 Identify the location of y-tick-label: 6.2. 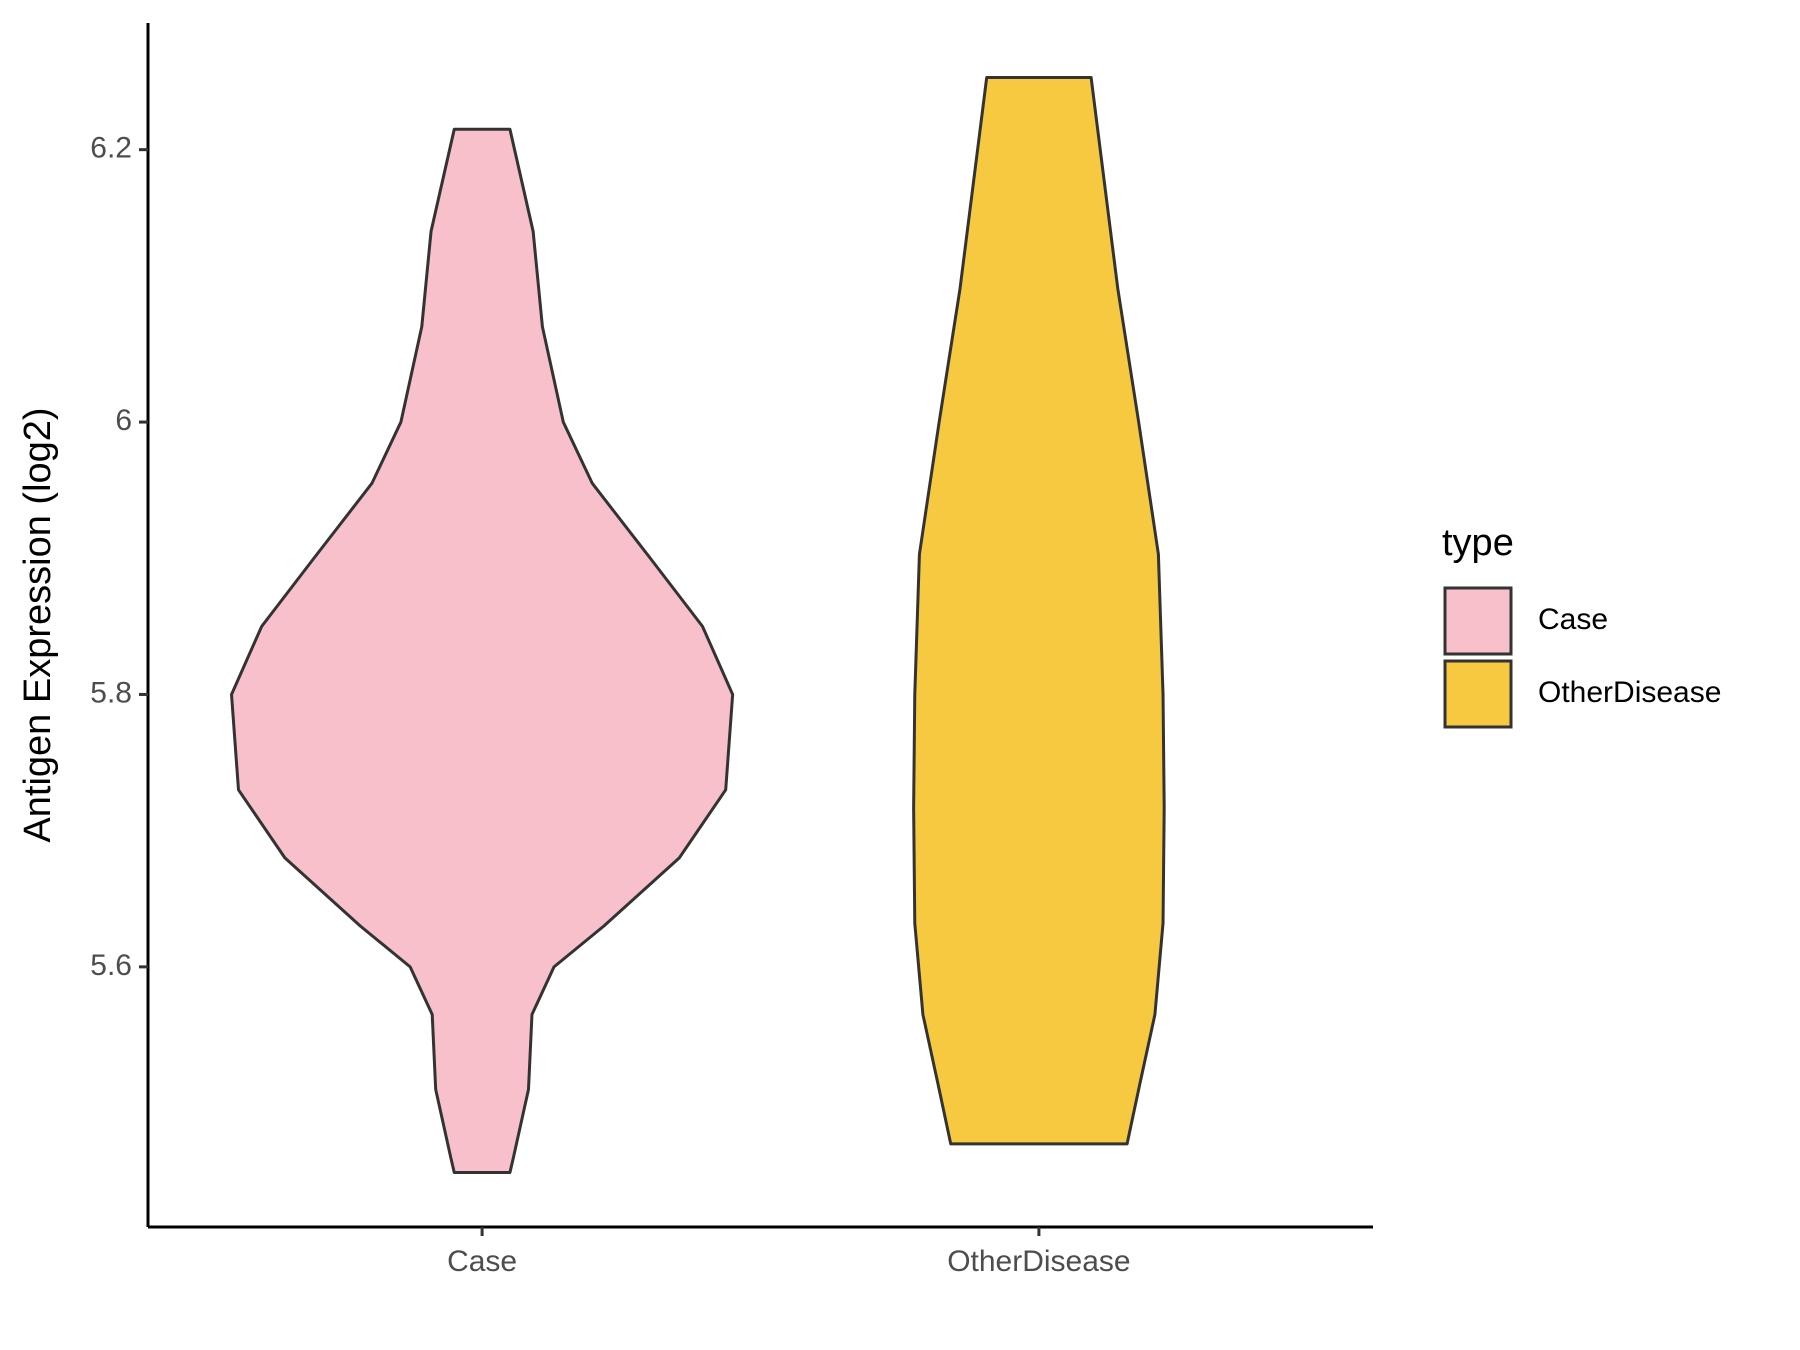
(111, 148).